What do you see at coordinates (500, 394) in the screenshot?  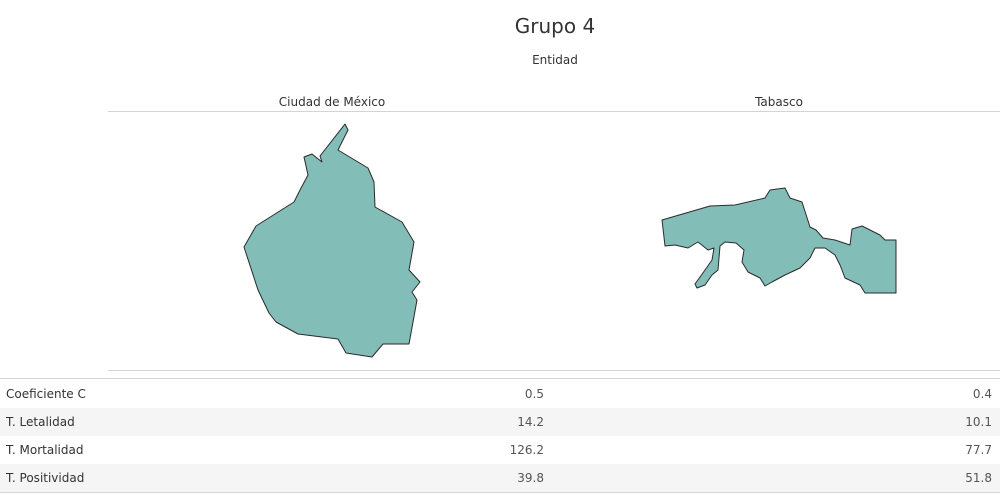 I see `table-row: Coeficiente C 0.5 0.4` at bounding box center [500, 394].